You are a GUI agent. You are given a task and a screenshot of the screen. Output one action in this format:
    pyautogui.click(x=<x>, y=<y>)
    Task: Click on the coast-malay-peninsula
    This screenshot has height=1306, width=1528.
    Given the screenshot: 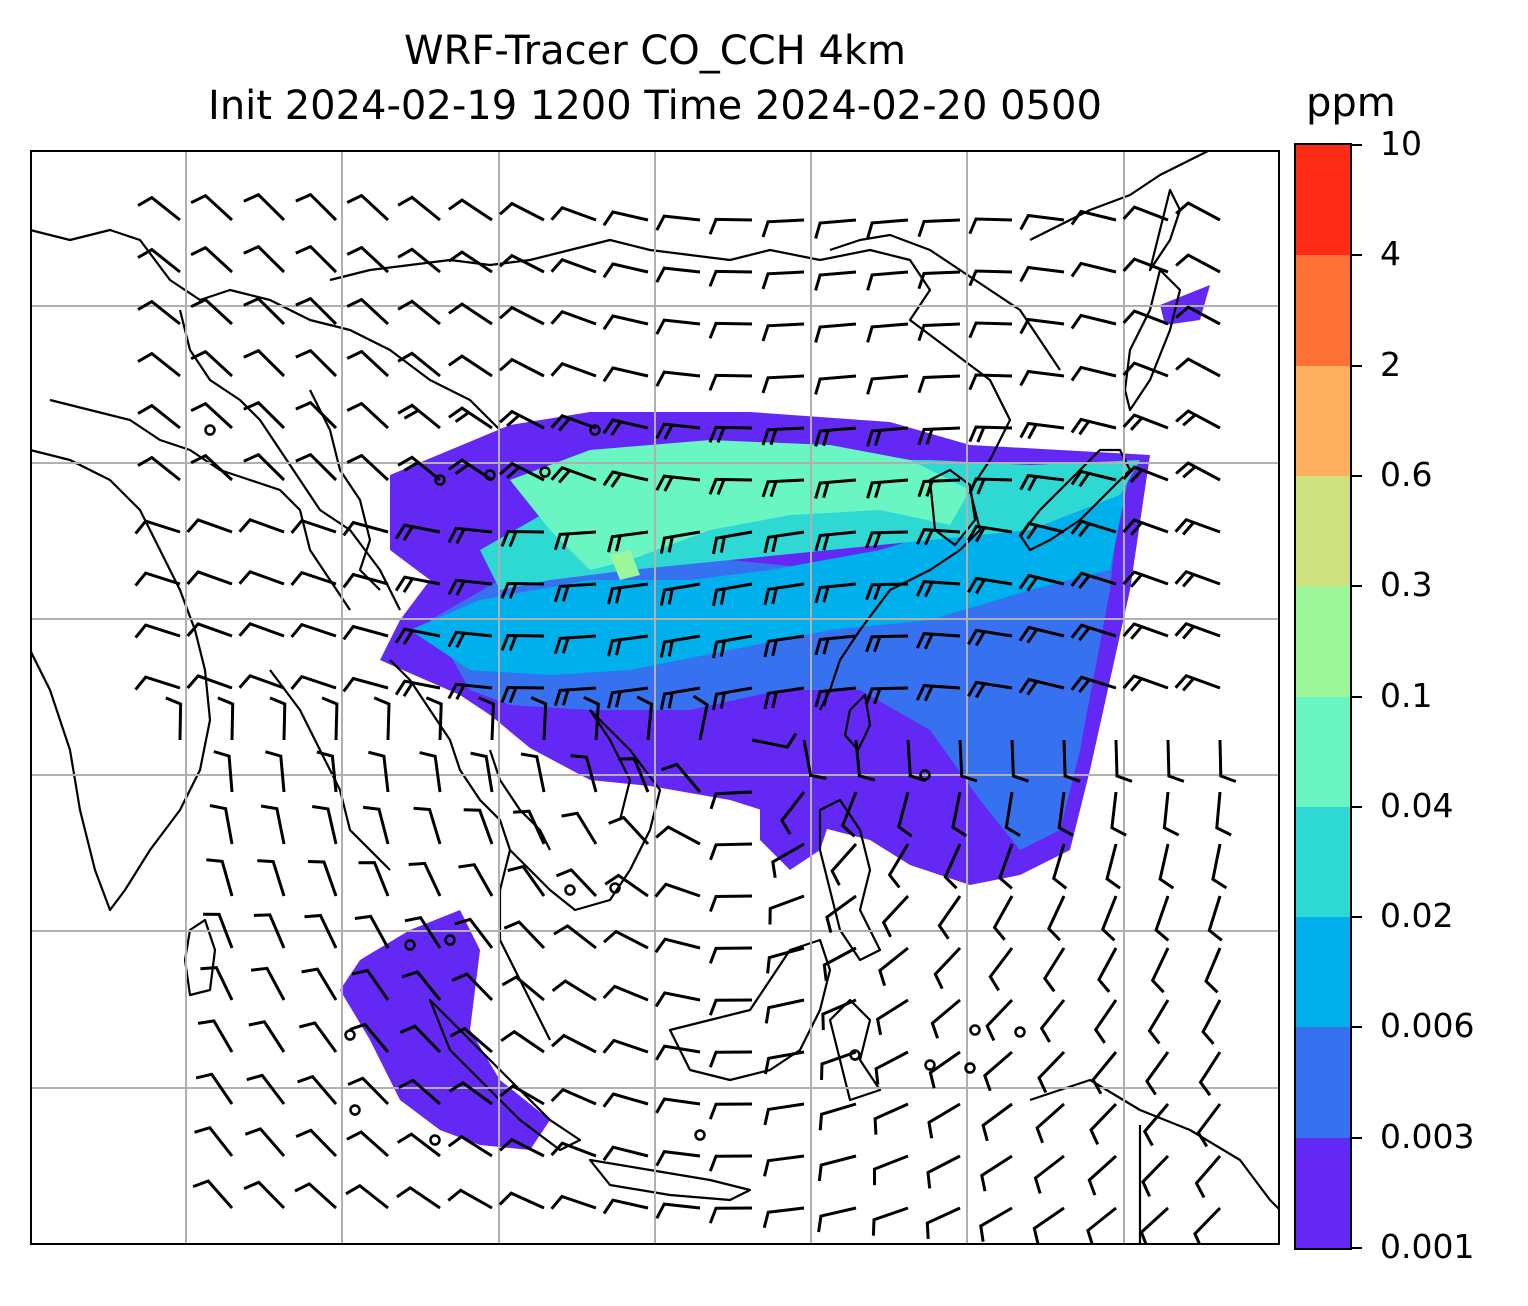 What is the action you would take?
    pyautogui.click(x=524, y=945)
    